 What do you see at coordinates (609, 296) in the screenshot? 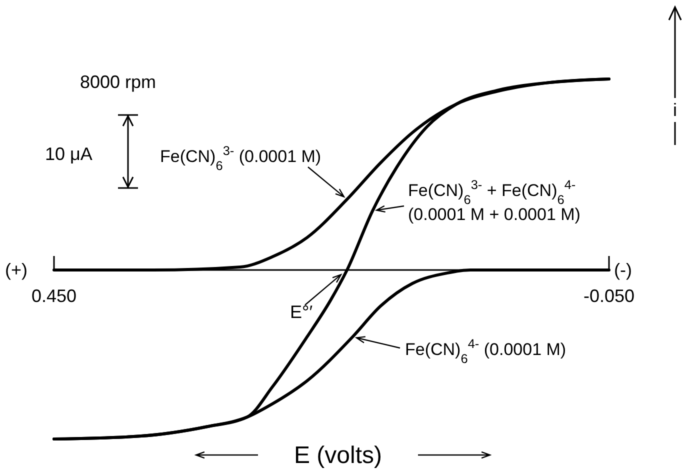
I see `x-tick-label: -0.050` at bounding box center [609, 296].